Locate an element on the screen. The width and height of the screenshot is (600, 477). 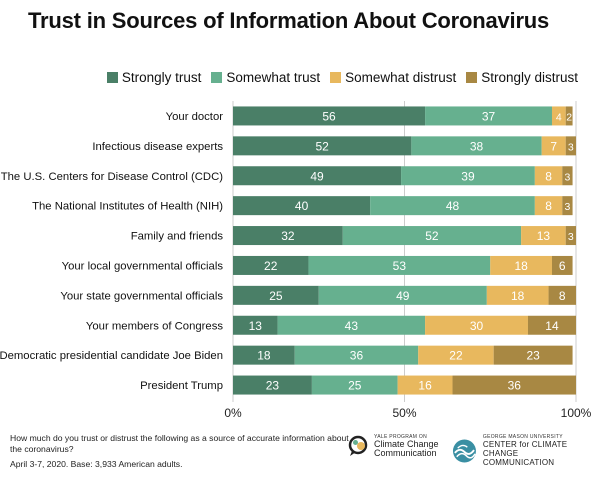
data-label: 39 is located at coordinates (468, 176).